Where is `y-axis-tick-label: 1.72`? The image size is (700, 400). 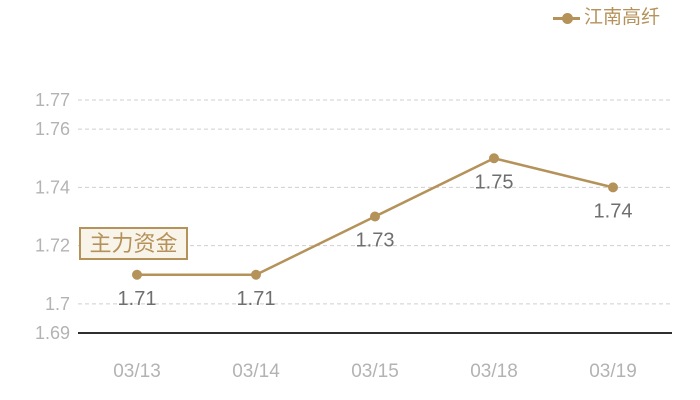 y-axis-tick-label: 1.72 is located at coordinates (52, 246).